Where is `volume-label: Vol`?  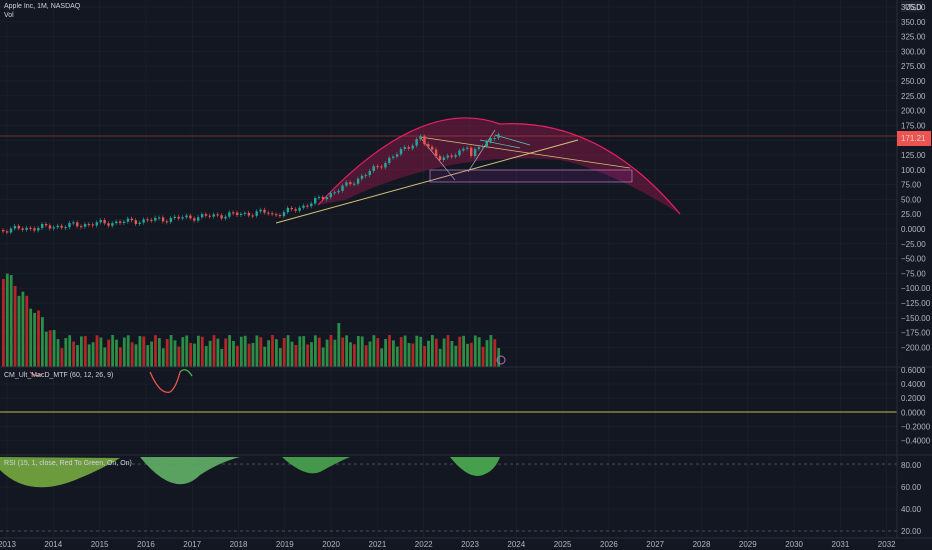 volume-label: Vol is located at coordinates (9, 15).